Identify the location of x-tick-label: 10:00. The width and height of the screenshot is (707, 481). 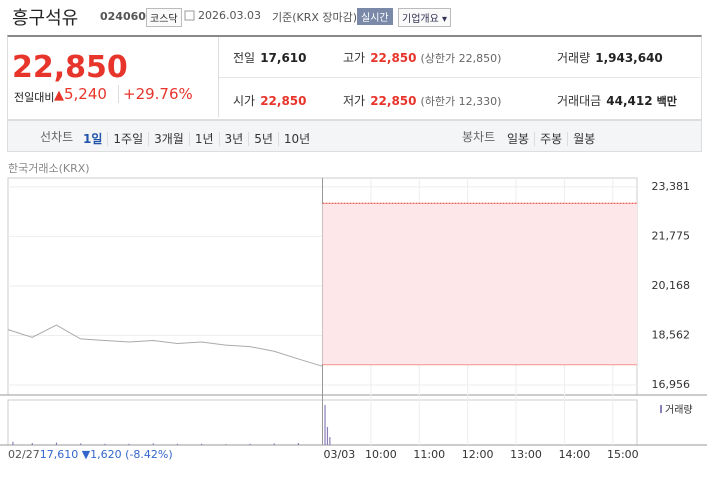
(381, 454).